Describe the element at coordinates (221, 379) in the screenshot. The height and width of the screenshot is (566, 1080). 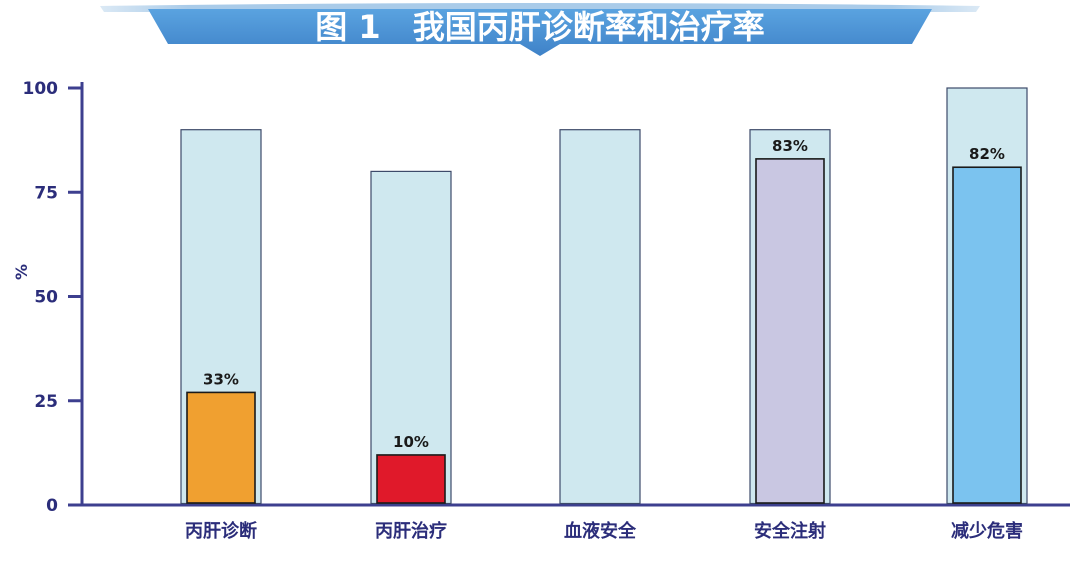
I see `data-label: 33%` at that location.